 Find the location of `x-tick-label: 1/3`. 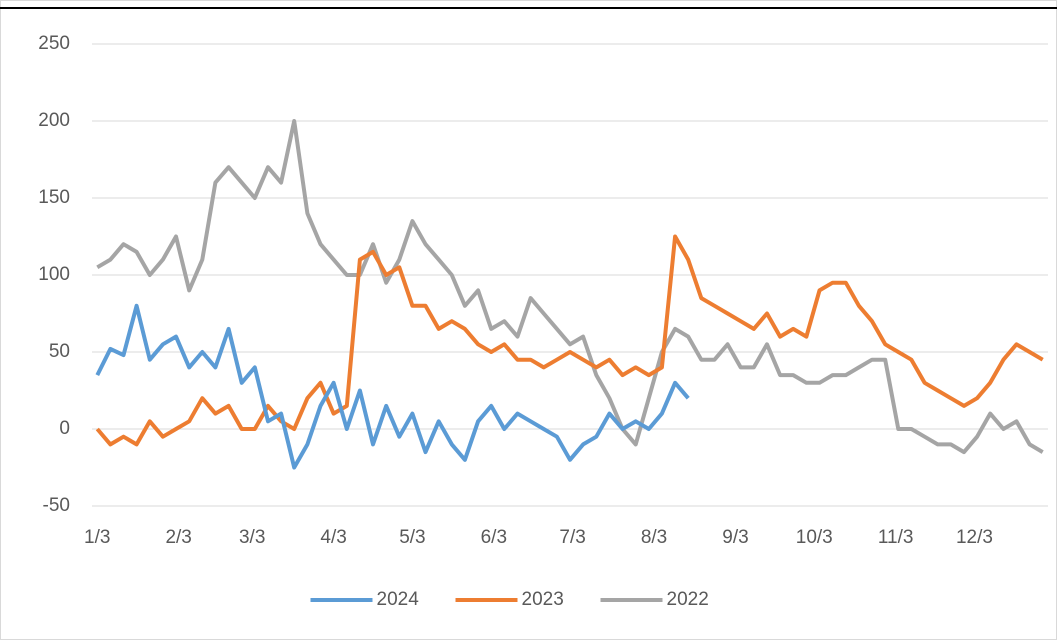

x-tick-label: 1/3 is located at coordinates (97, 537).